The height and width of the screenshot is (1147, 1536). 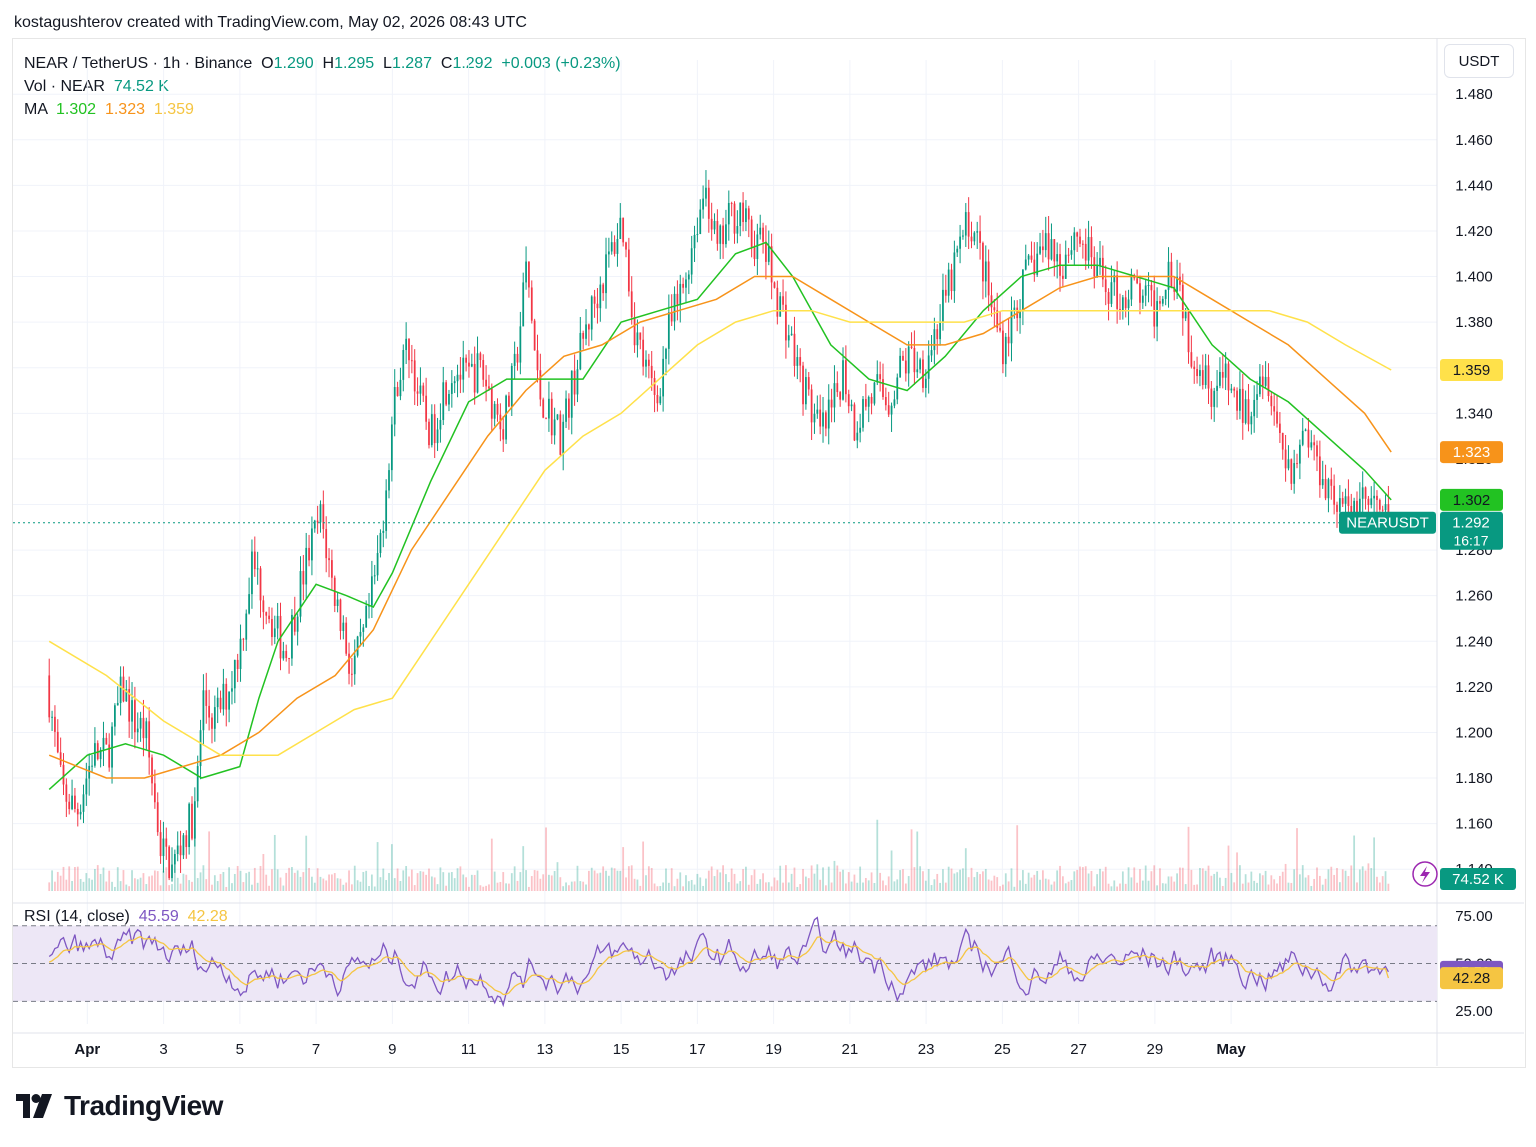 I want to click on rsi-value: 45.59, so click(x=158, y=916).